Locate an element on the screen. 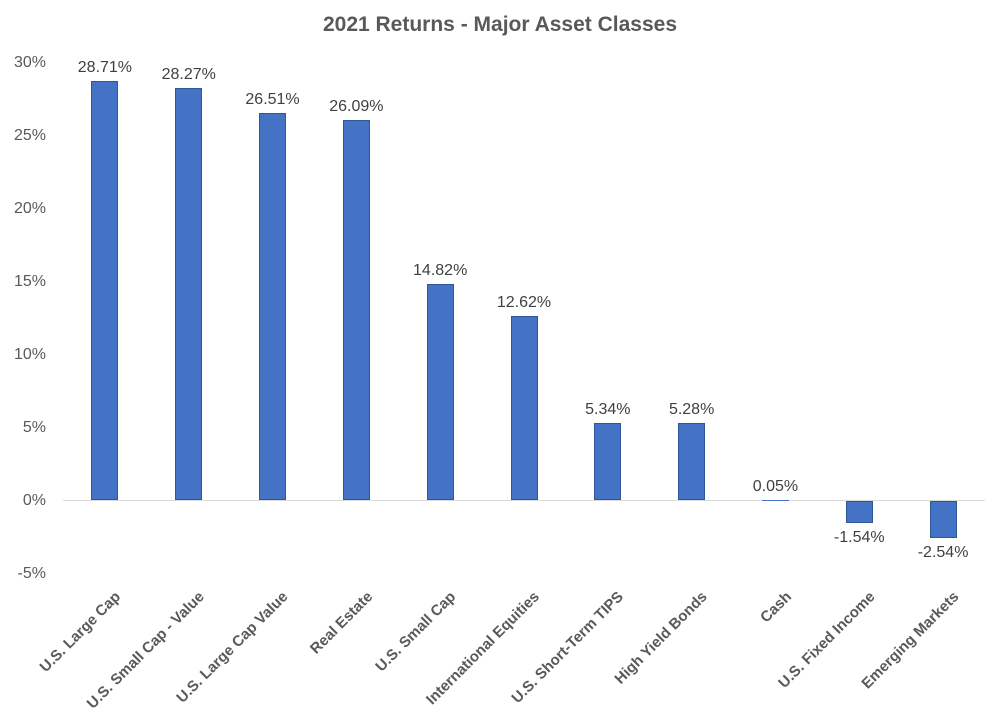 This screenshot has height=725, width=1000. y-tick-label: 5% is located at coordinates (34, 427).